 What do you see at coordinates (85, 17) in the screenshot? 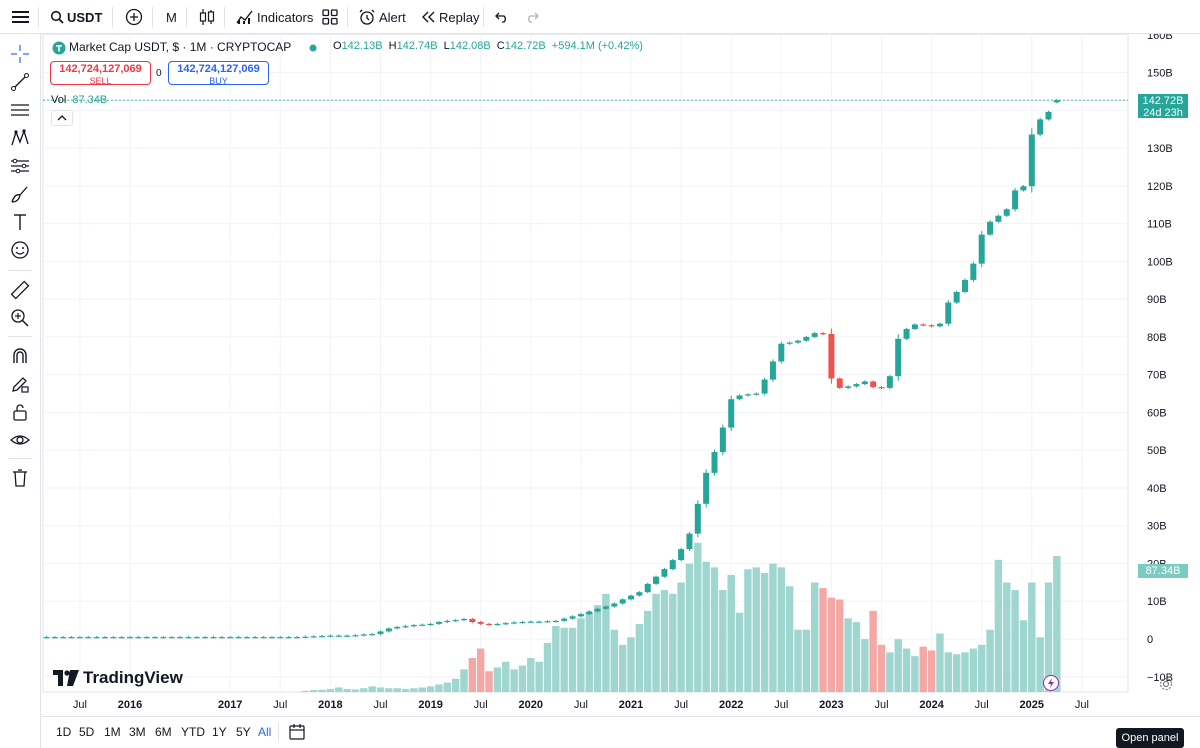
I see `symbol-label: USDT` at bounding box center [85, 17].